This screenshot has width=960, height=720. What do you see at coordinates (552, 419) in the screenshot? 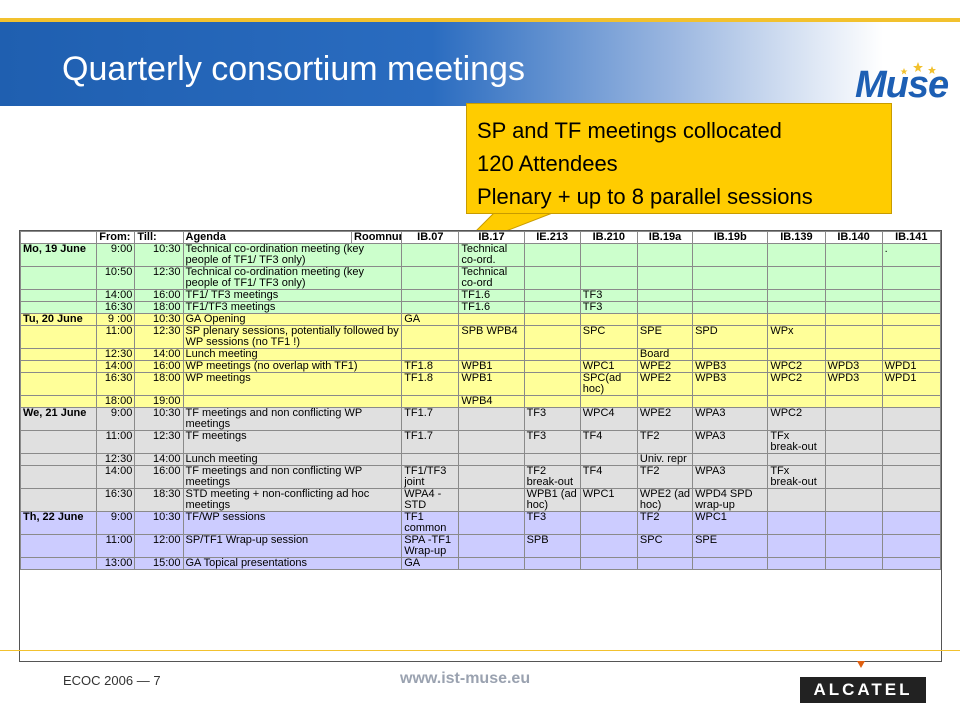
I see `room-cell: TF3` at bounding box center [552, 419].